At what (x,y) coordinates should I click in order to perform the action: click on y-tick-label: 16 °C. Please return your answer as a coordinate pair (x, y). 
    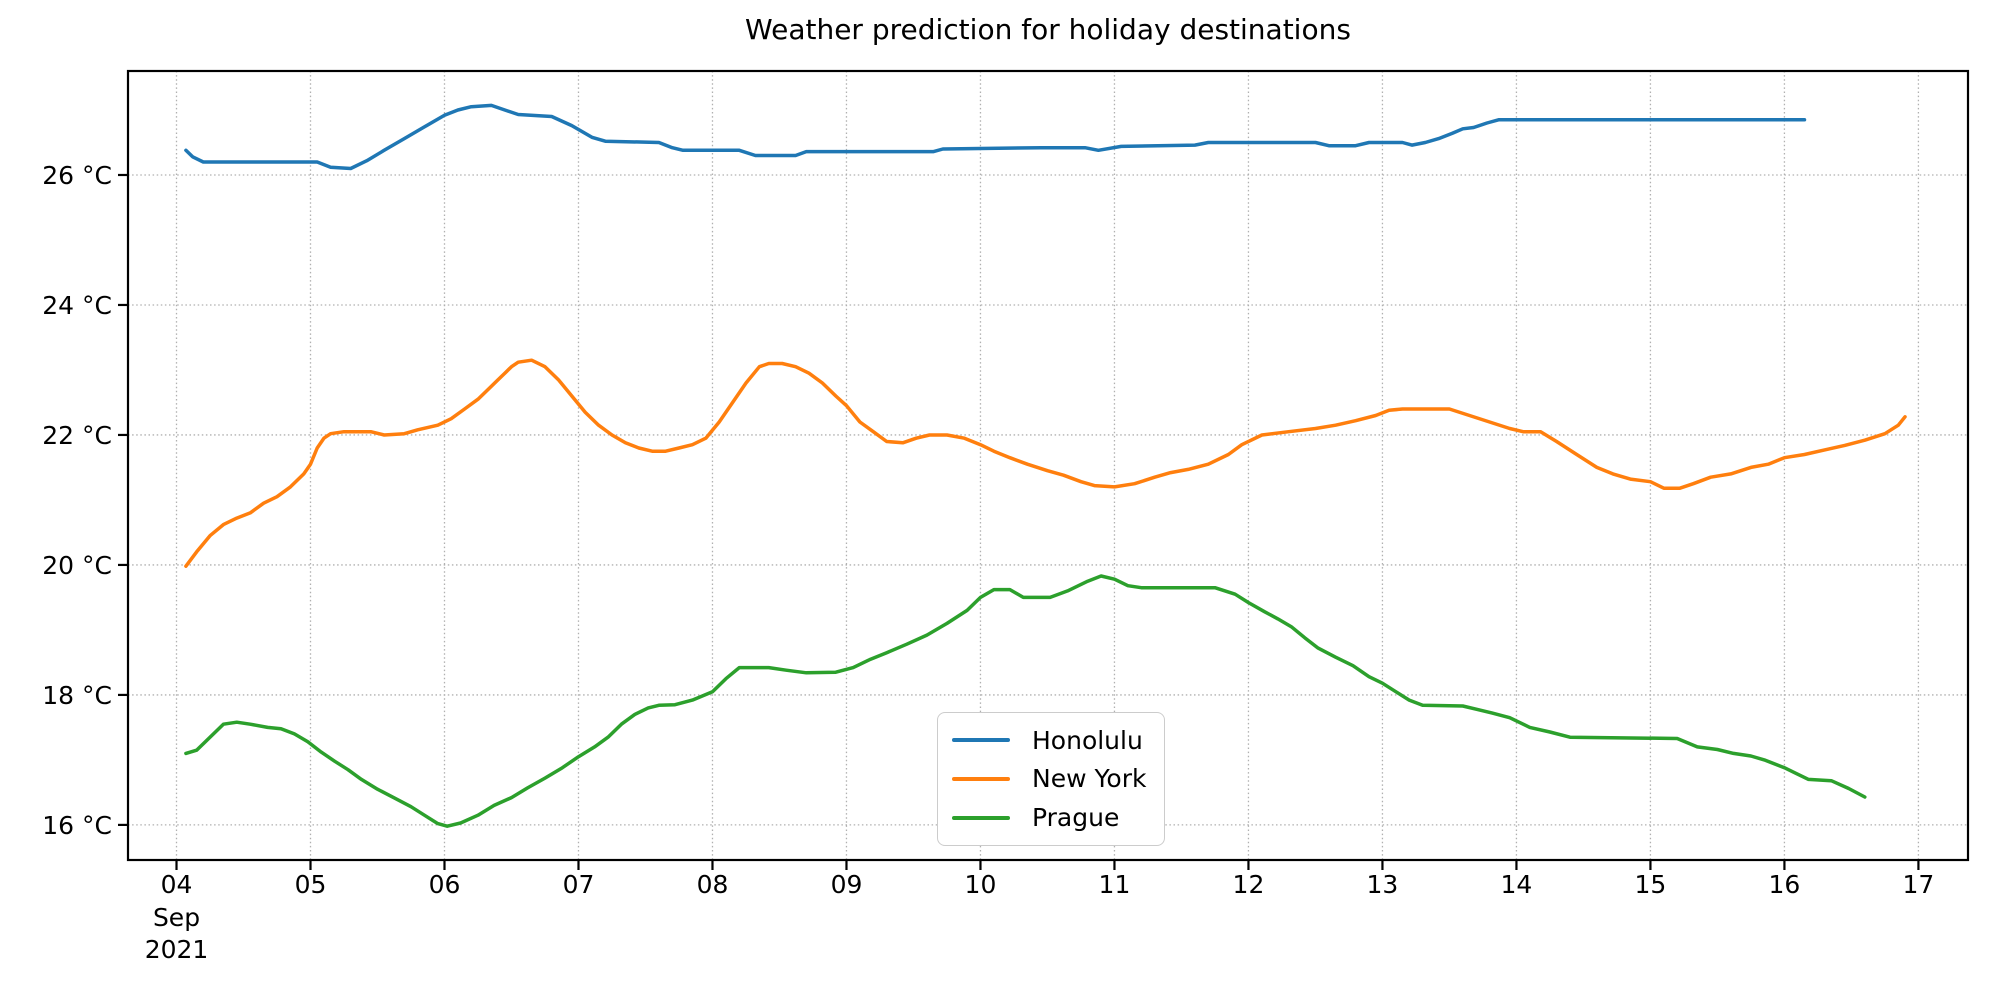
    Looking at the image, I should click on (77, 825).